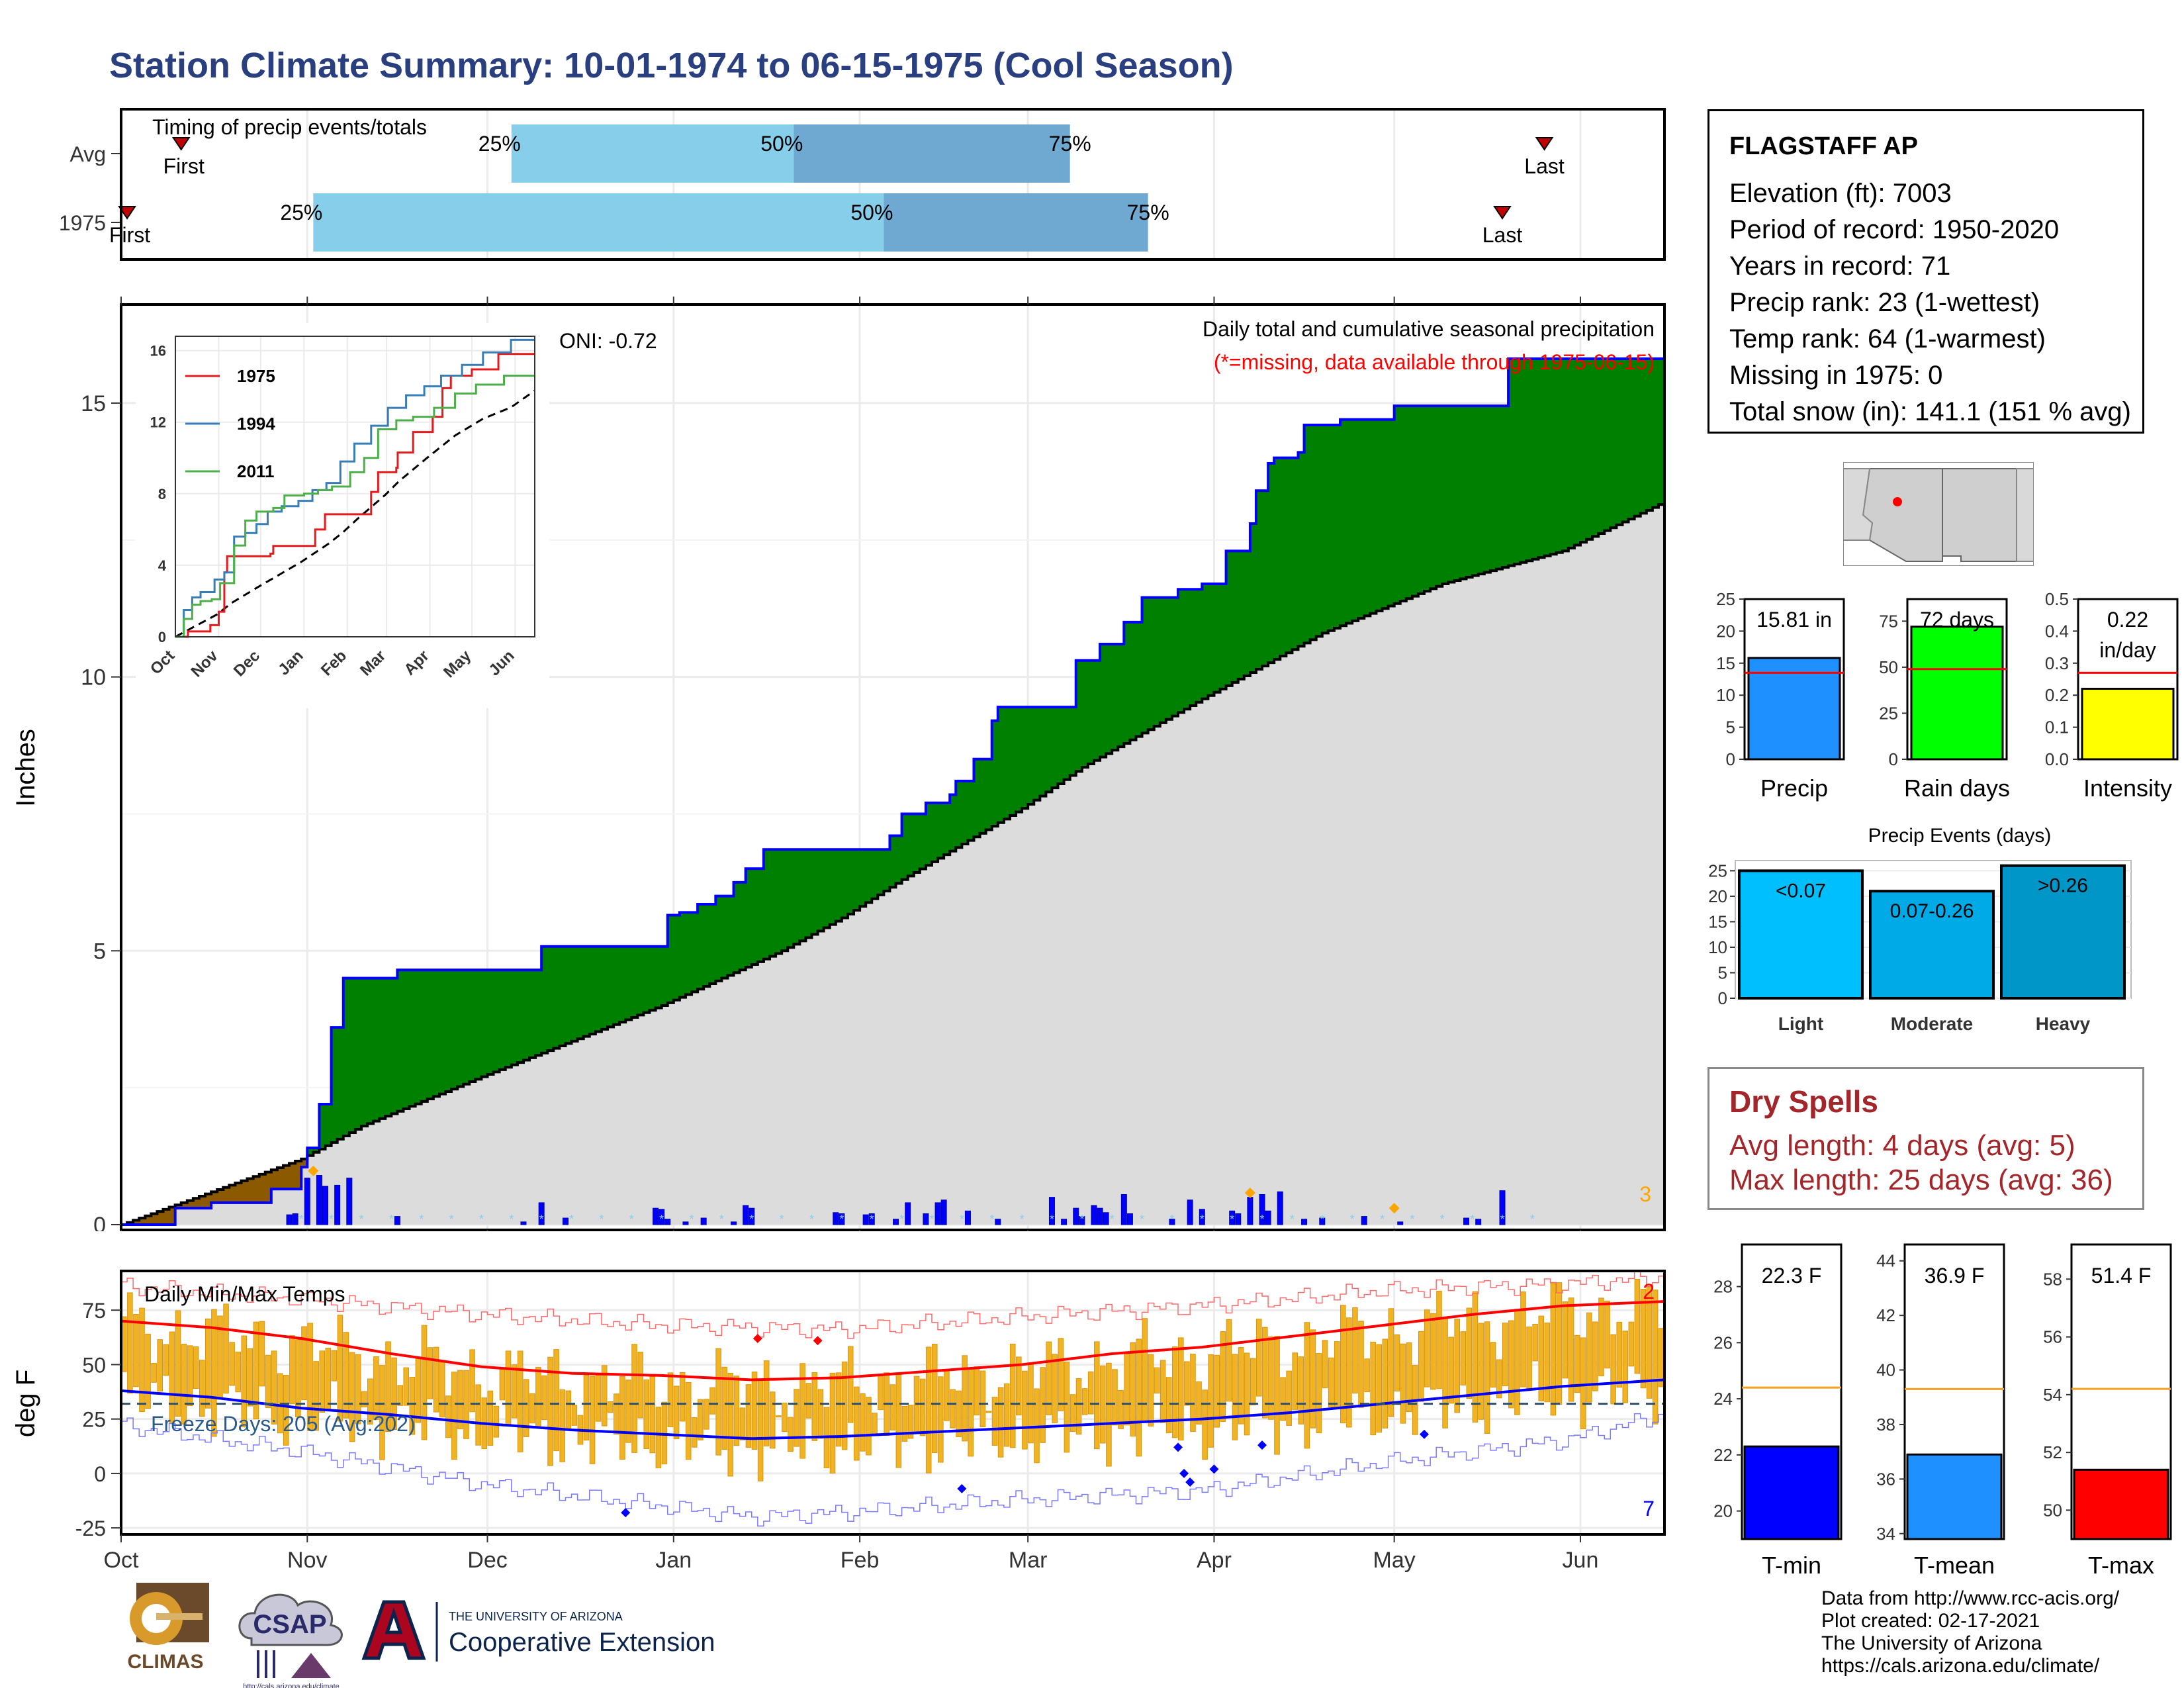 The image size is (2184, 1688). I want to click on temp-stat-value: 36.9 F, so click(1955, 1276).